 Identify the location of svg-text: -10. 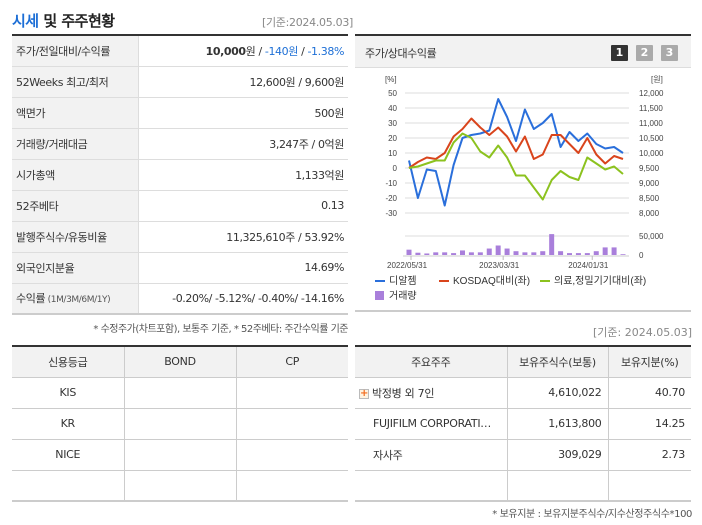
(391, 183).